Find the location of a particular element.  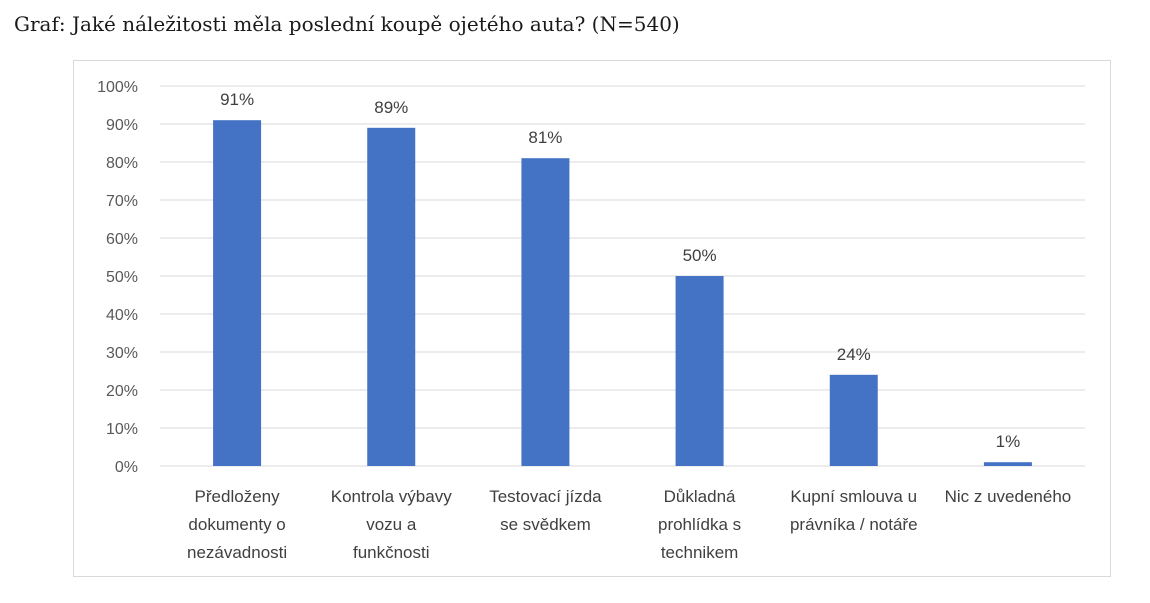

category-label: vozu a is located at coordinates (391, 524).